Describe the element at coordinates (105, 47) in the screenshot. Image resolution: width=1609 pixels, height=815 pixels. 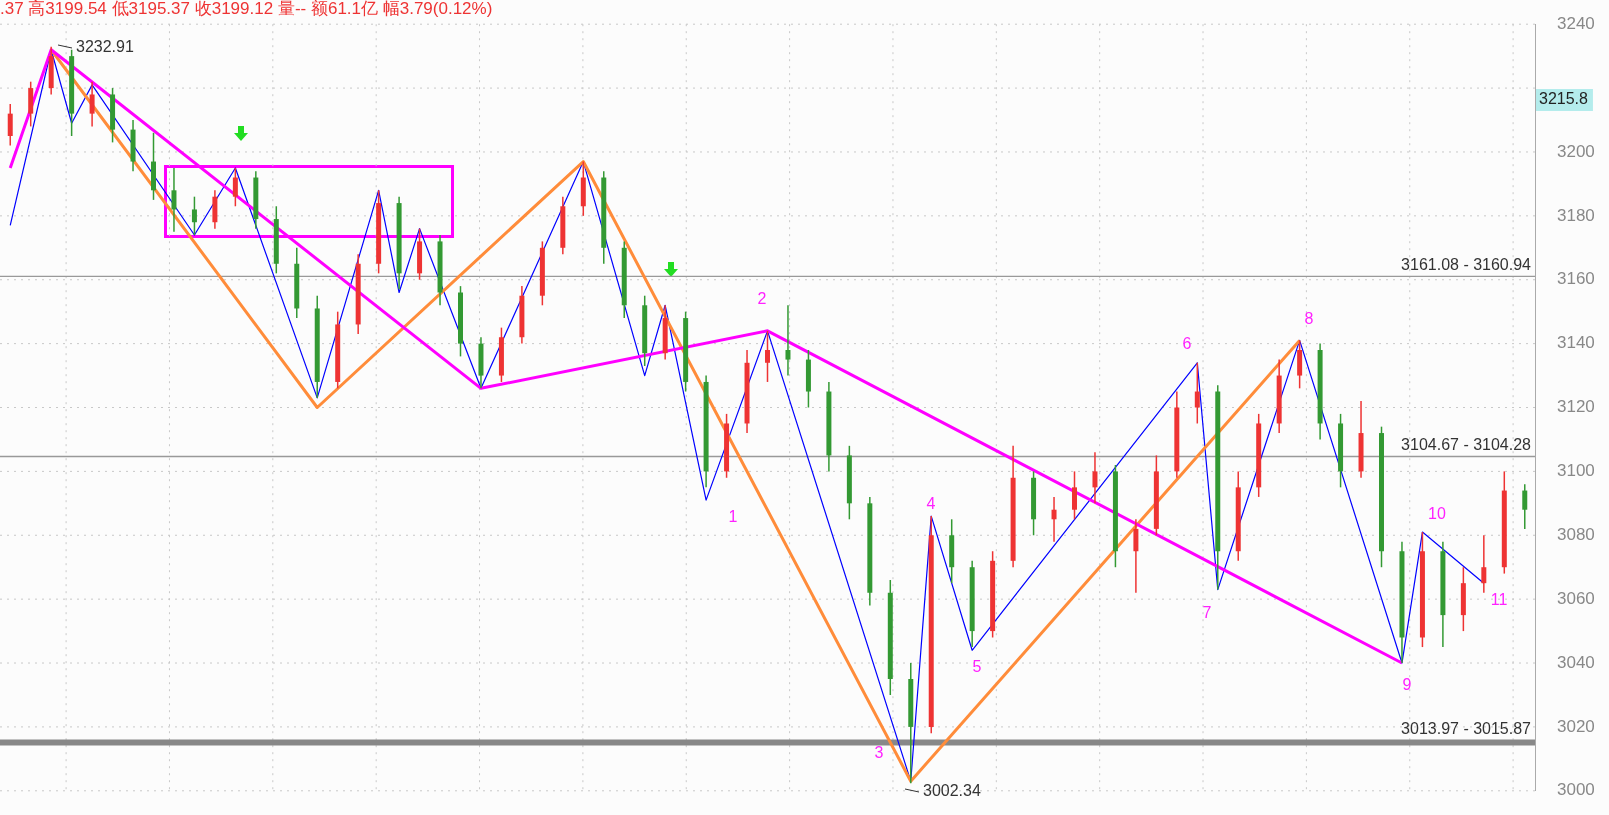
I see `annotation: 3232.91` at that location.